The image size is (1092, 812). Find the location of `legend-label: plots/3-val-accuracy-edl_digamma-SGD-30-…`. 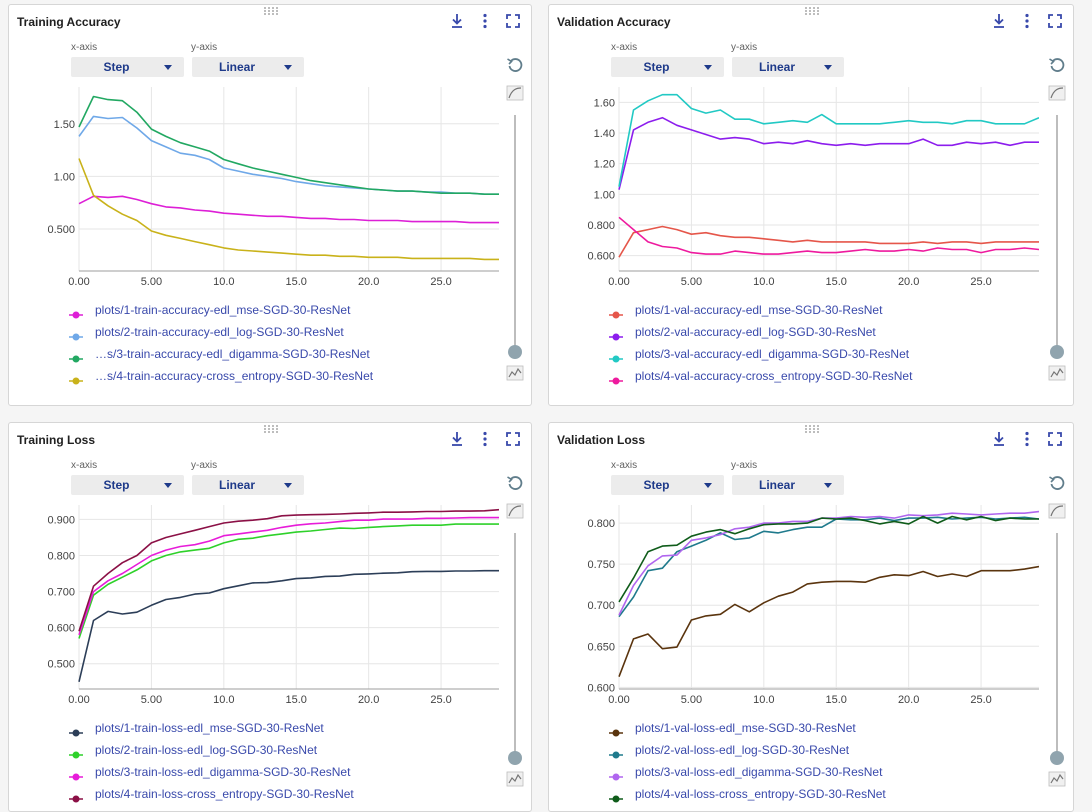

legend-label: plots/3-val-accuracy-edl_digamma-SGD-30-… is located at coordinates (772, 354).